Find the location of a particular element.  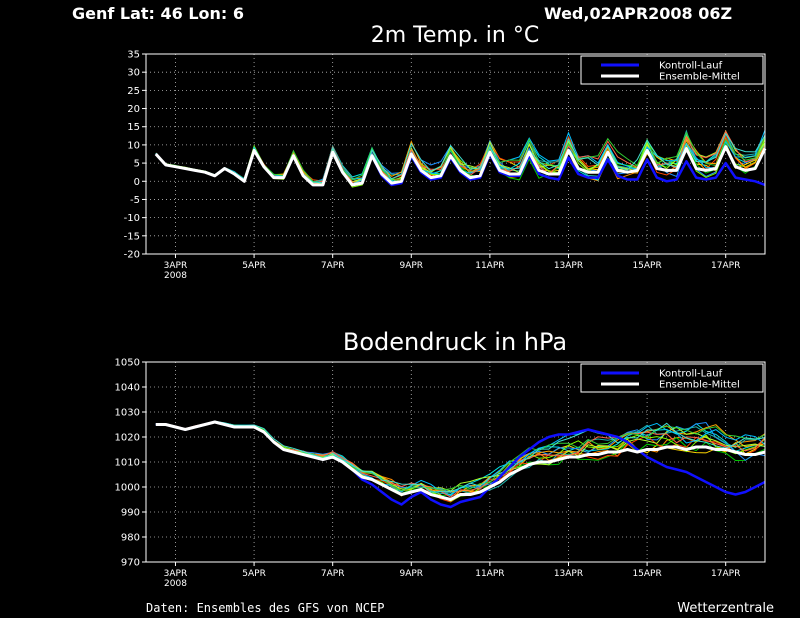

y-tick-label: -5 is located at coordinates (135, 200).